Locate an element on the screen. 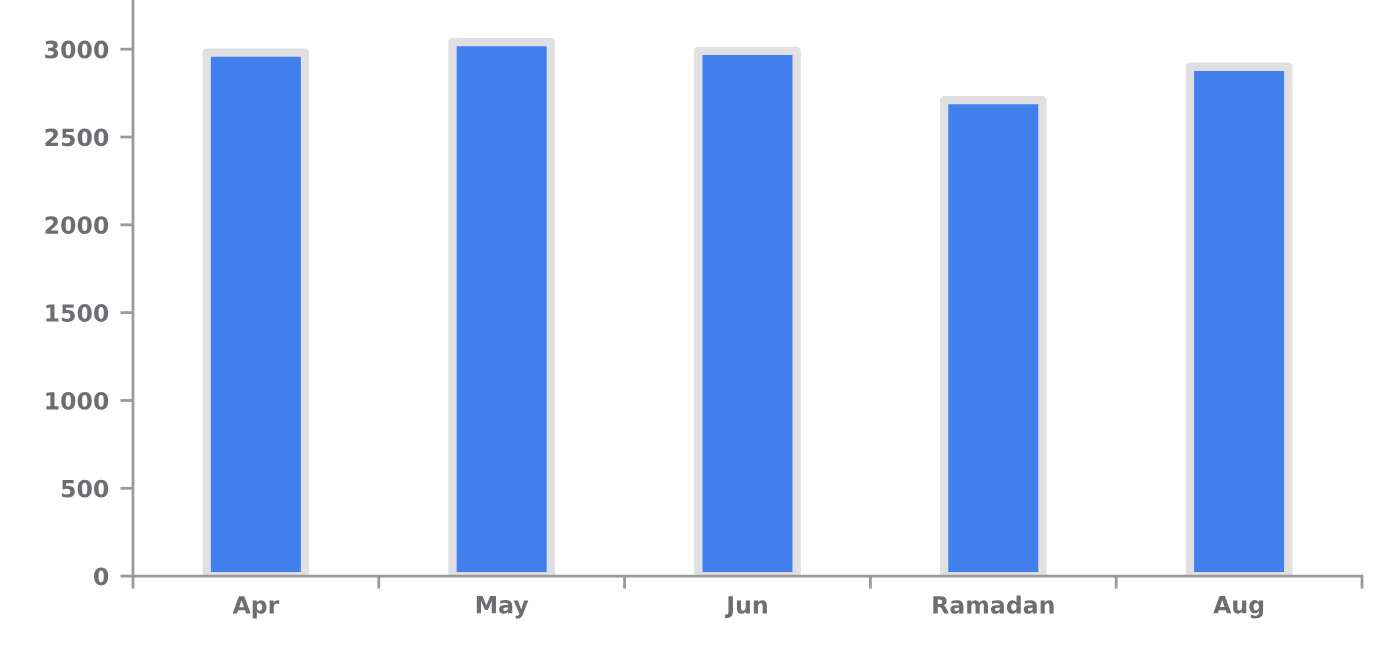 The image size is (1385, 666). x-tick-label: May is located at coordinates (502, 607).